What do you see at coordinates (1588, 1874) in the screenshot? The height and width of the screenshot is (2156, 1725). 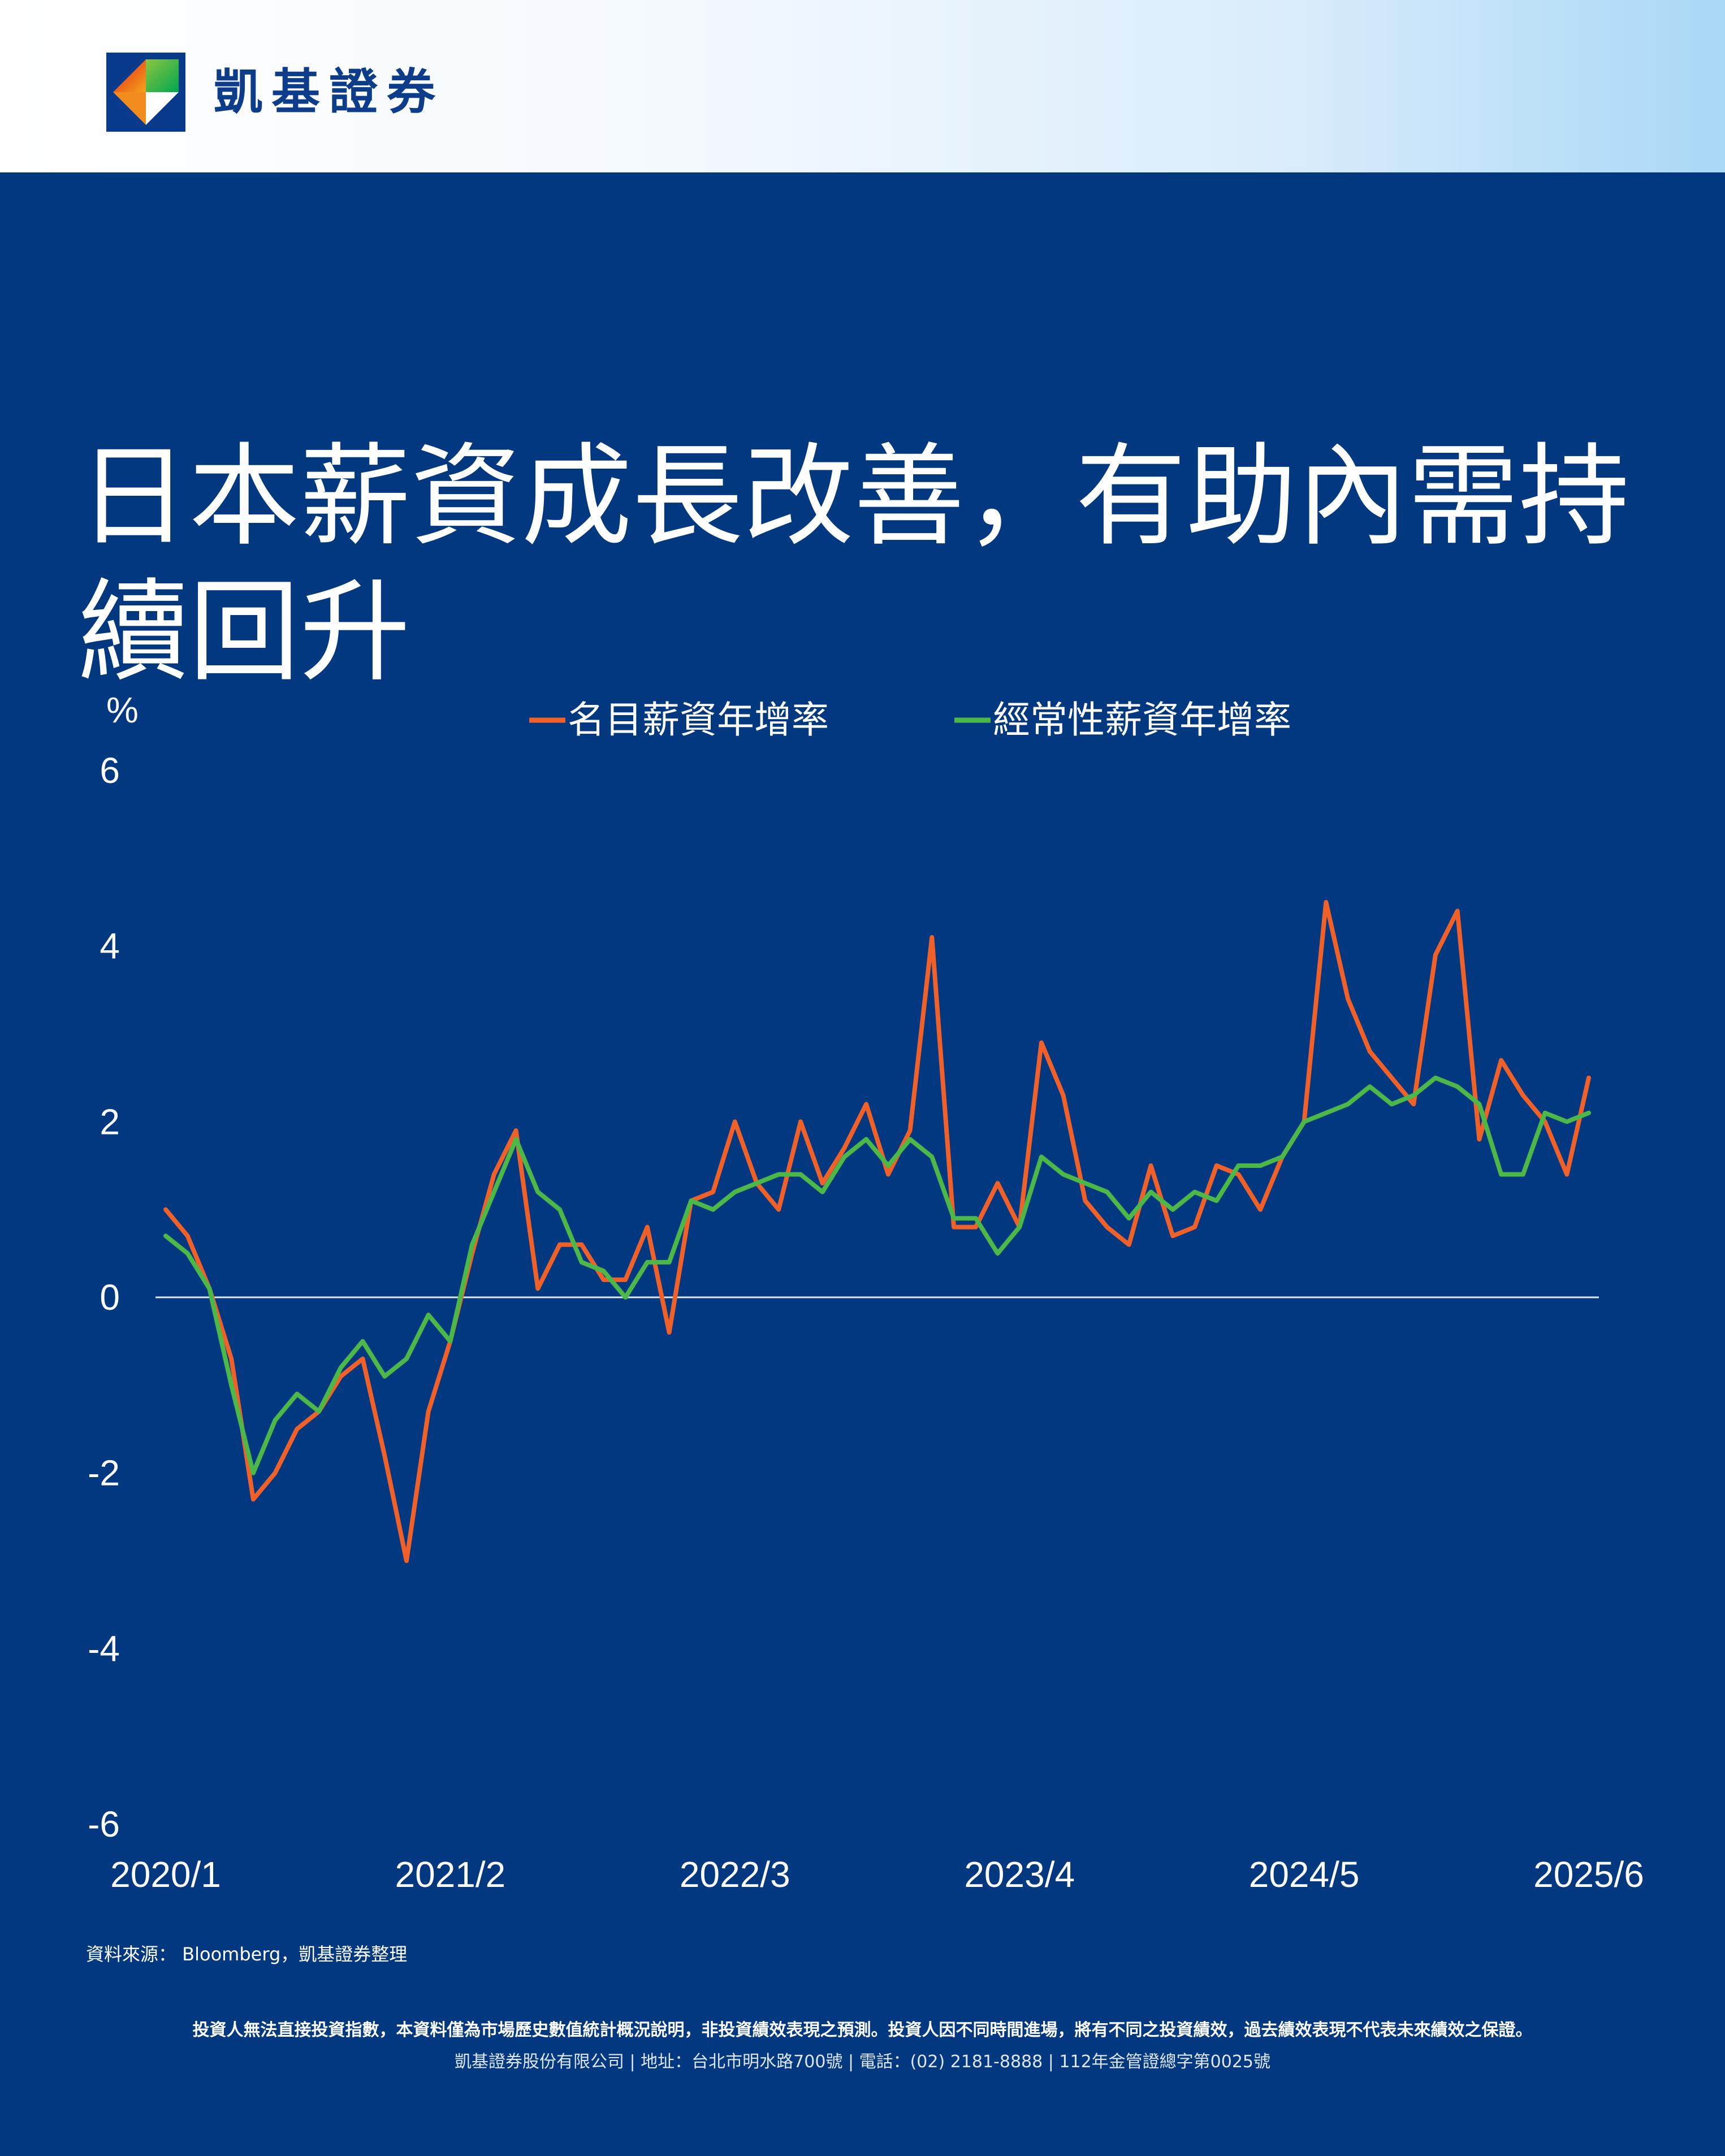 I see `x-tick-label: 2025/6` at bounding box center [1588, 1874].